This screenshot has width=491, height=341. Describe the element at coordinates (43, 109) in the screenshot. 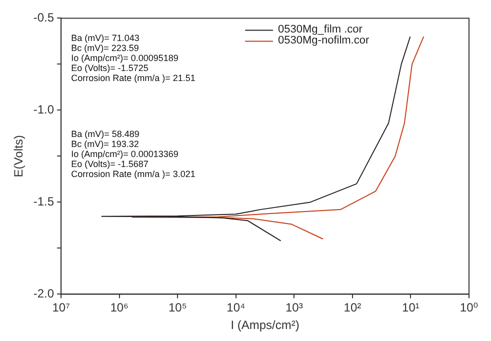

I see `y-tick-label: -1.0` at that location.